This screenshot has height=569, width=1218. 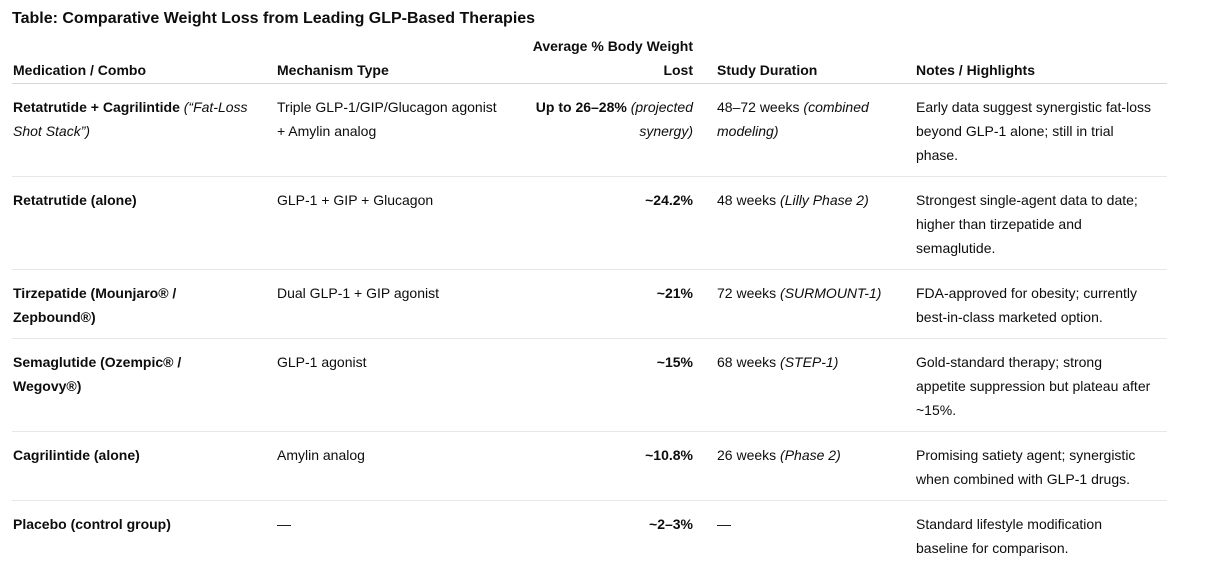 What do you see at coordinates (96, 107) in the screenshot?
I see `medication-name: Retatrutide + Cagrilintide` at bounding box center [96, 107].